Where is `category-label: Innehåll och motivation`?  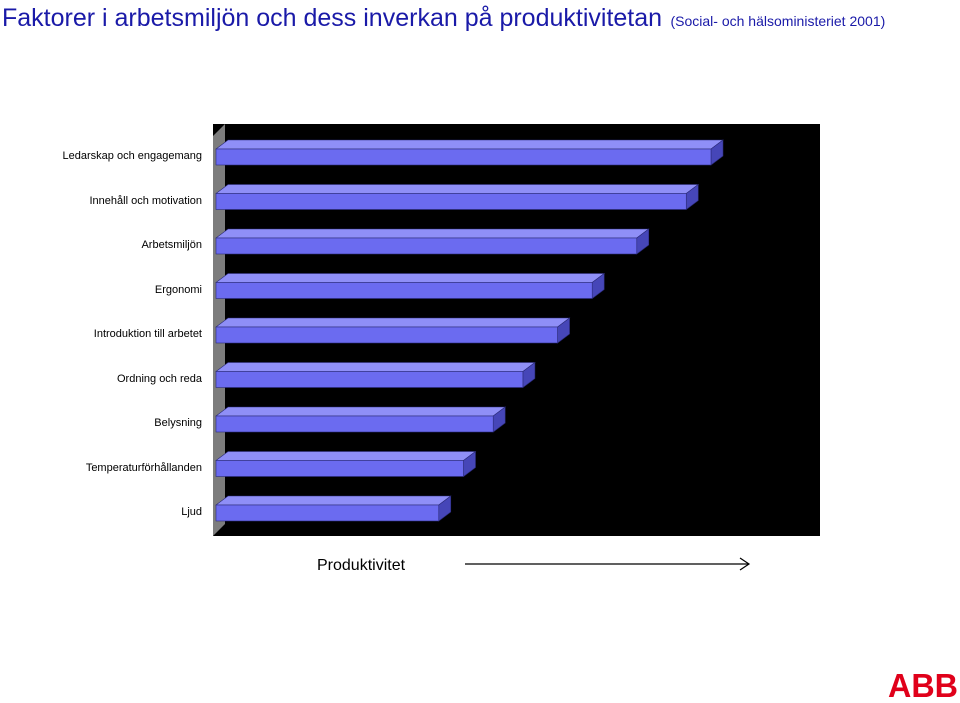
category-label: Innehåll och motivation is located at coordinates (145, 200).